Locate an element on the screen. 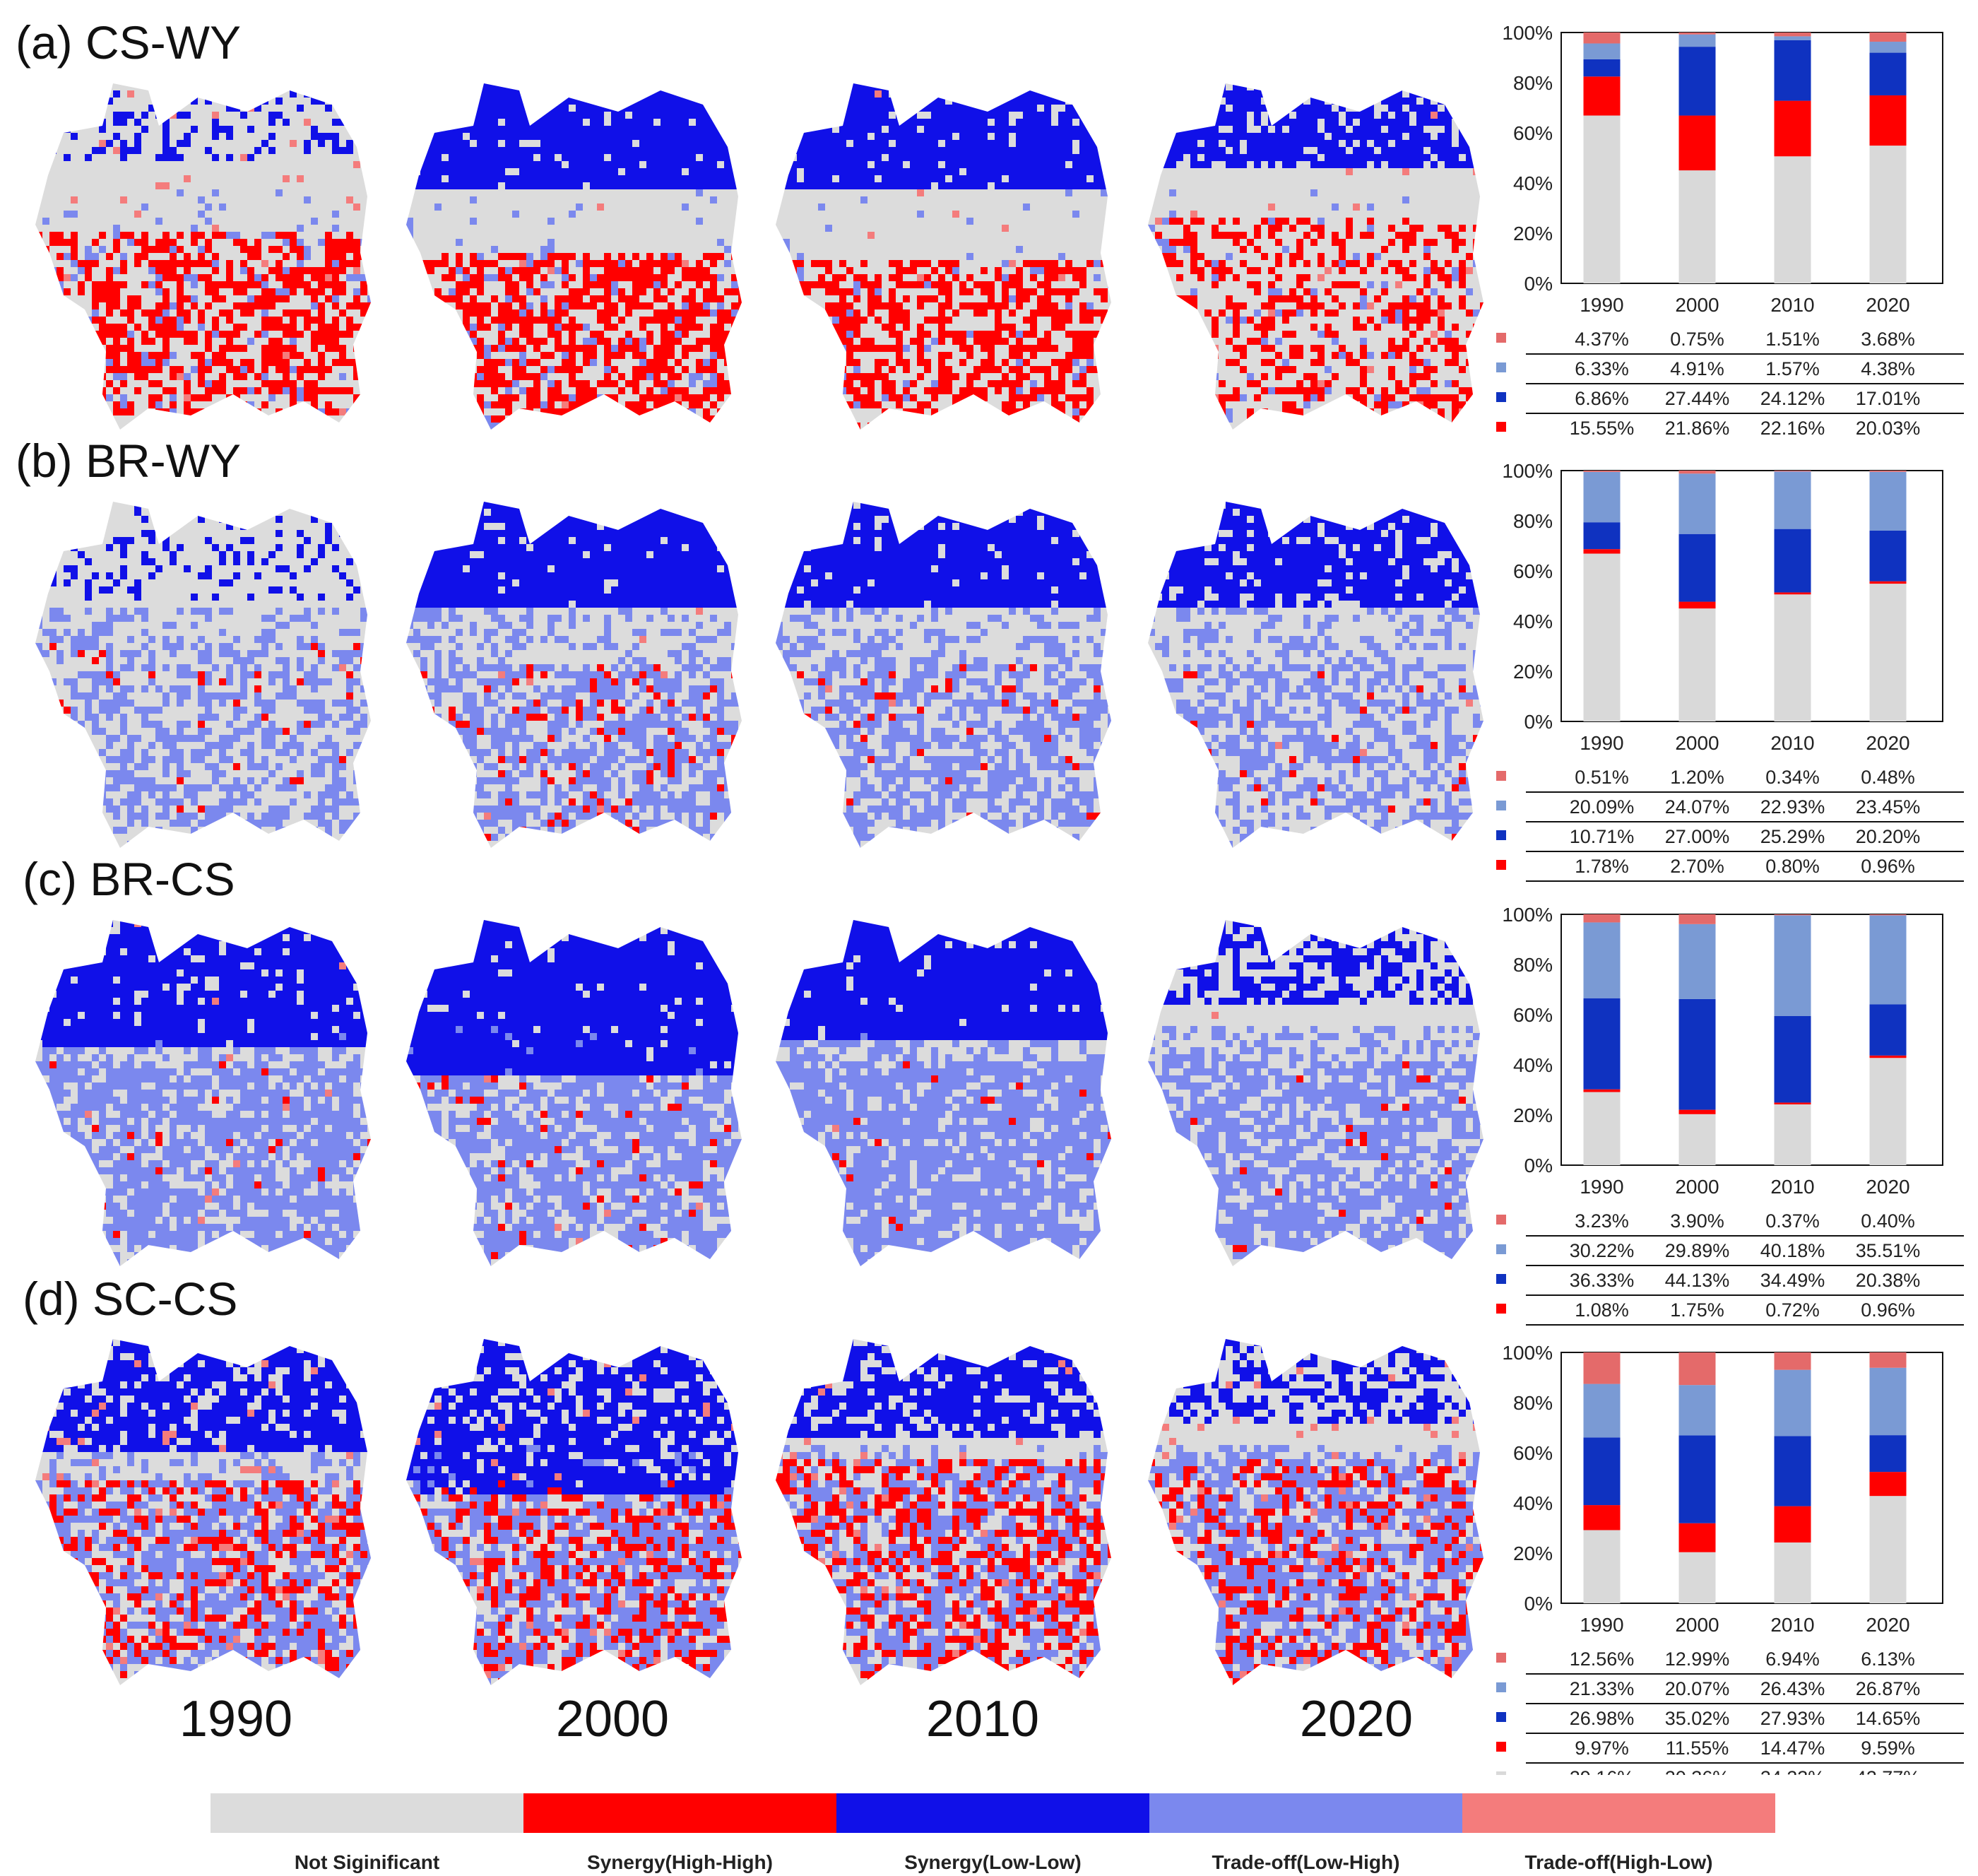 The width and height of the screenshot is (1978, 1876). year-label-2000: 2000 is located at coordinates (612, 1719).